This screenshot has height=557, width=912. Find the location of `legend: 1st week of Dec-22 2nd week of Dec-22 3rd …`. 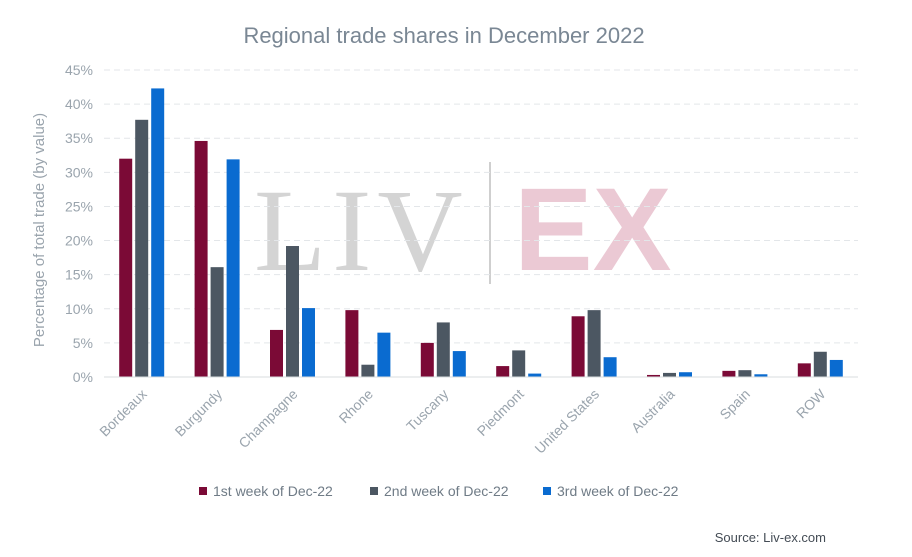

legend: 1st week of Dec-22 2nd week of Dec-22 3rd … is located at coordinates (439, 491).